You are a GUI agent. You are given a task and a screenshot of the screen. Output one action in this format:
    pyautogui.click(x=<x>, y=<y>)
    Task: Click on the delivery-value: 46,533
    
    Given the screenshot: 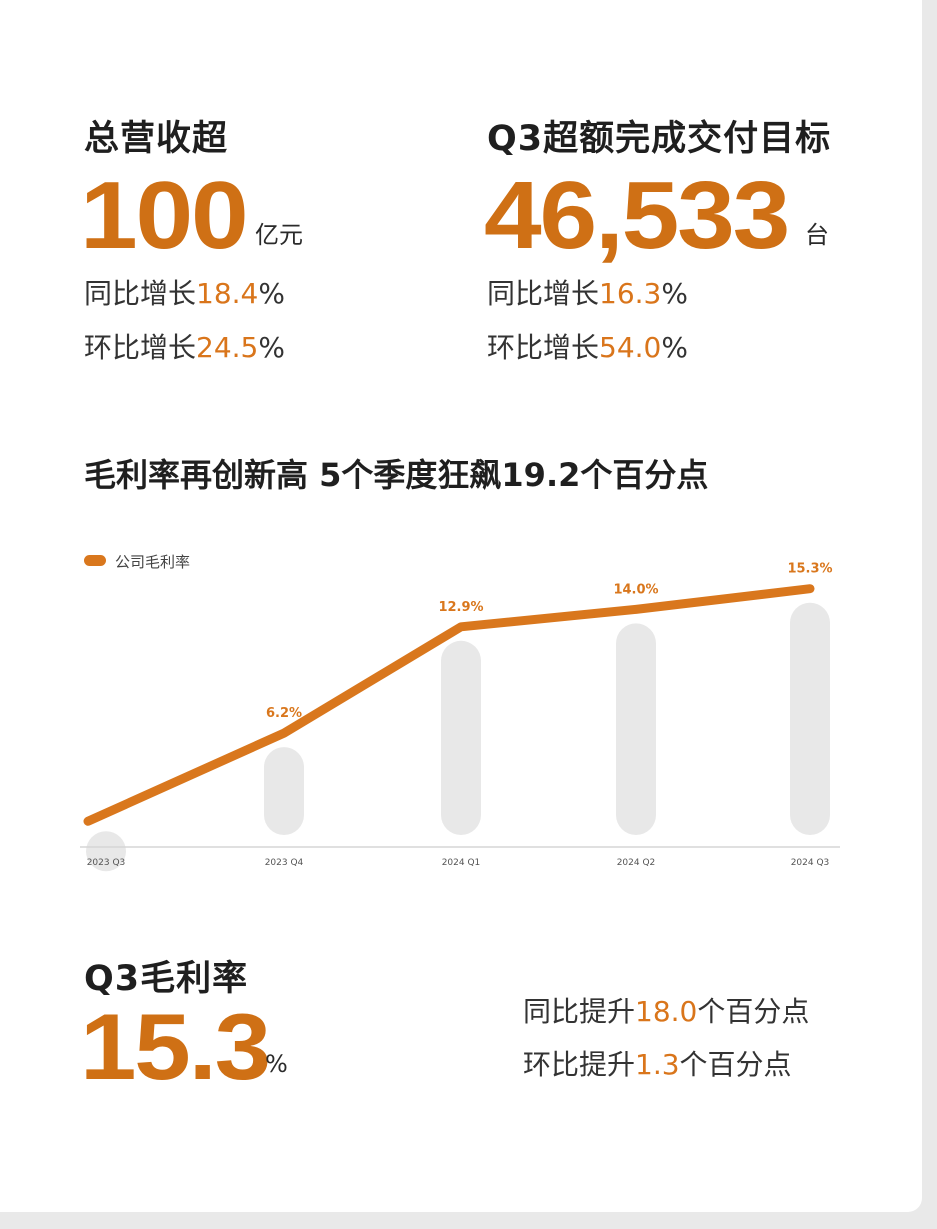 What is the action you would take?
    pyautogui.click(x=637, y=215)
    